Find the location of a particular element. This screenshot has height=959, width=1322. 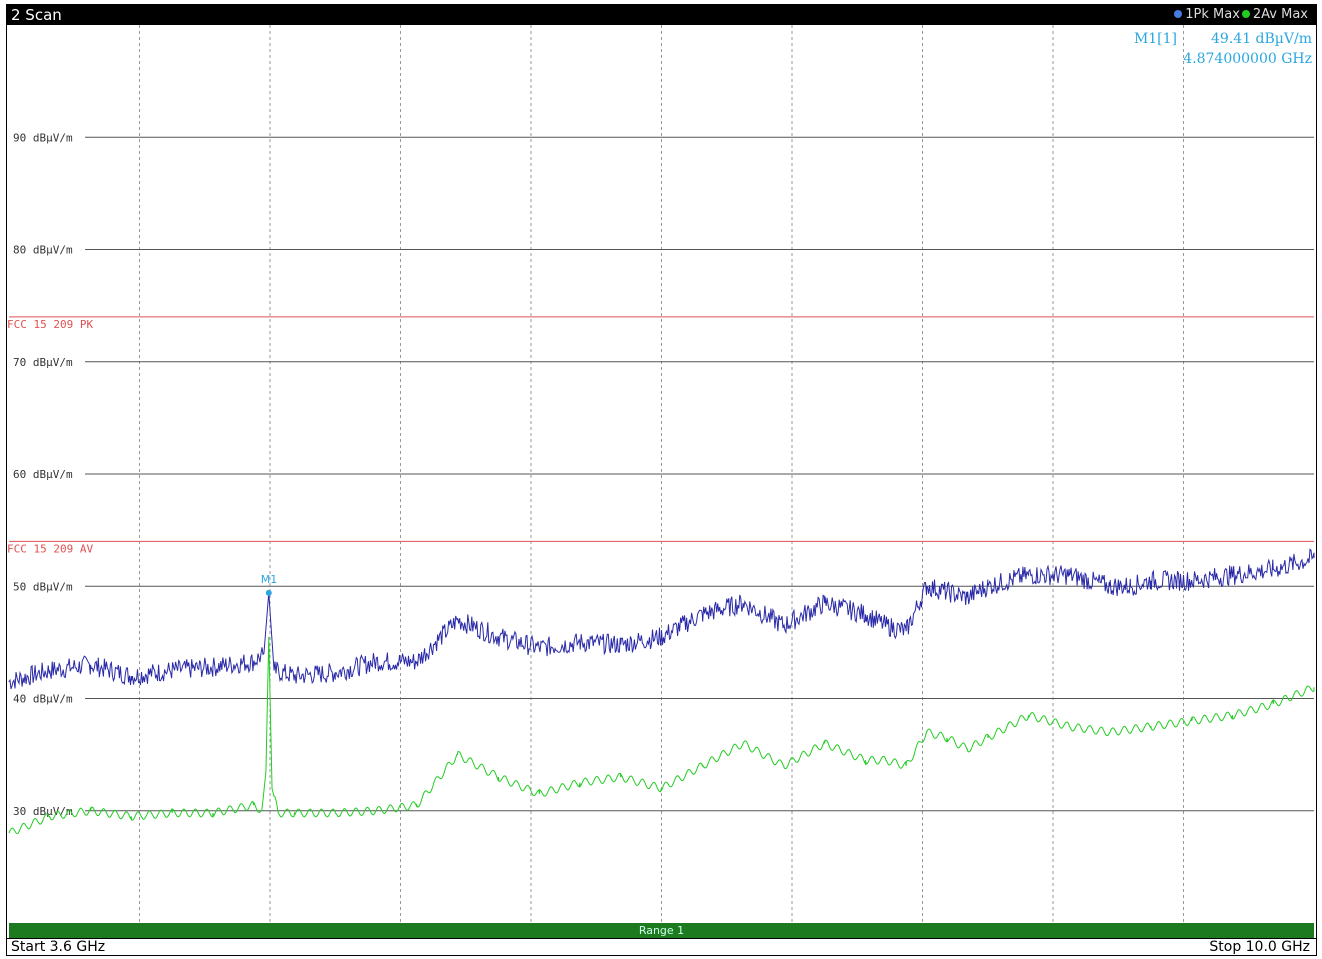

y-tick-label: 90 dBµV/m is located at coordinates (43, 137).